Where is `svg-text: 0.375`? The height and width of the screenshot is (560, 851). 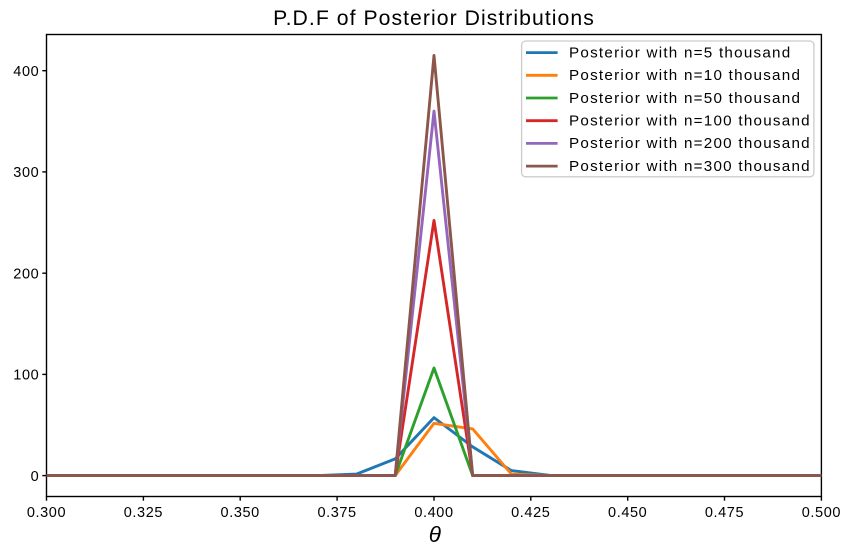
svg-text: 0.375 is located at coordinates (336, 513).